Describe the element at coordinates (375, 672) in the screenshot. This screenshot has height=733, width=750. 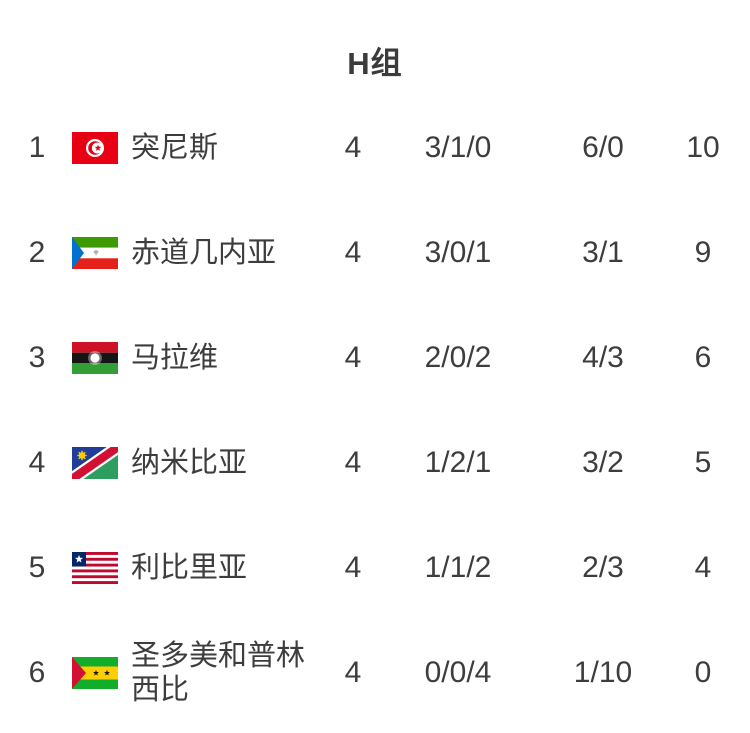
I see `team-row: 6 圣多美和普林西比 4 0/0/4 1/10 0` at that location.